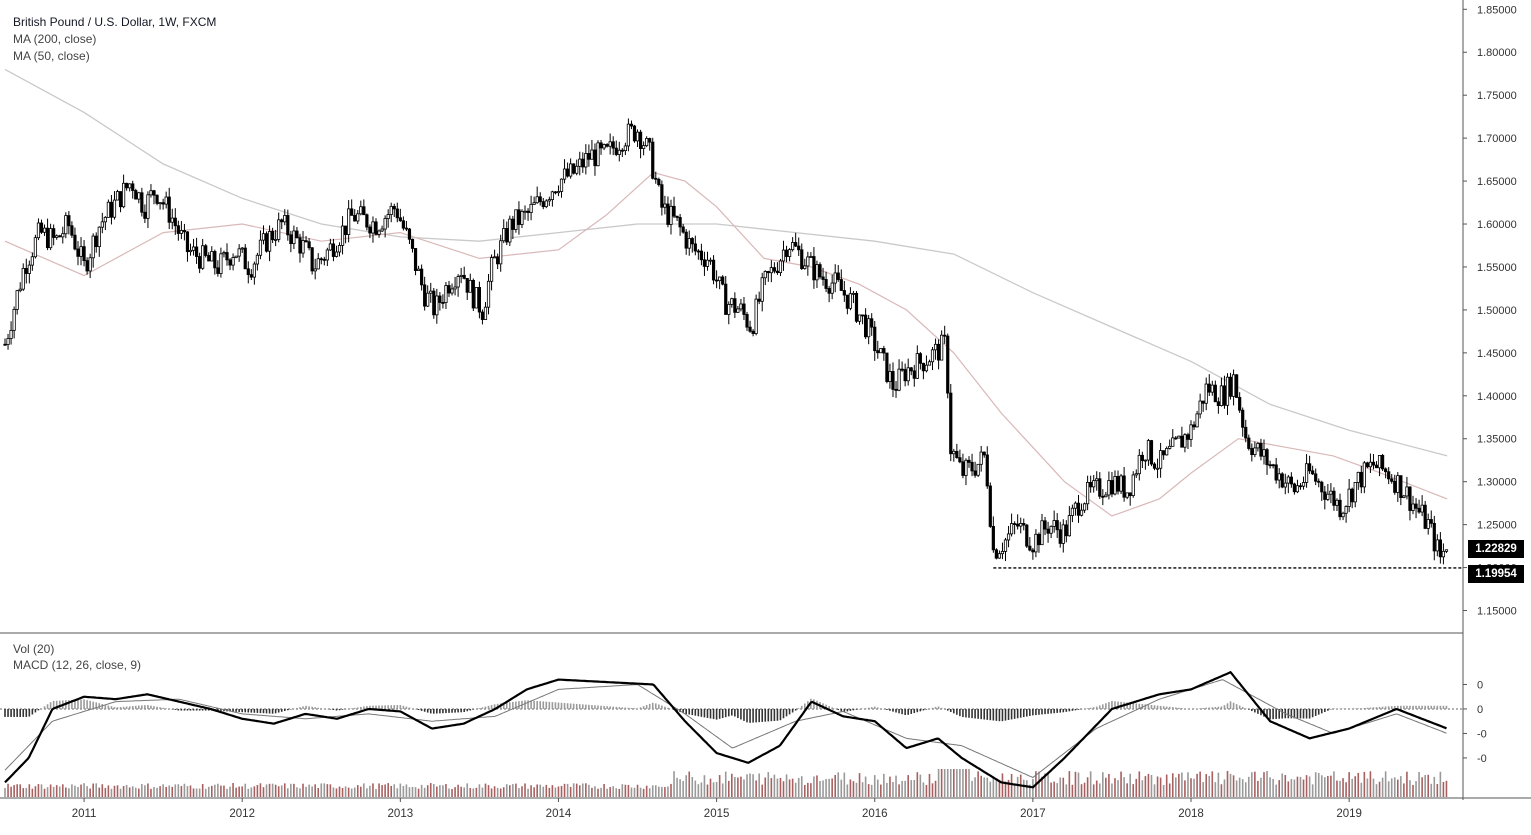 Image resolution: width=1531 pixels, height=835 pixels. What do you see at coordinates (1497, 139) in the screenshot?
I see `price-tick-label: 1.70000` at bounding box center [1497, 139].